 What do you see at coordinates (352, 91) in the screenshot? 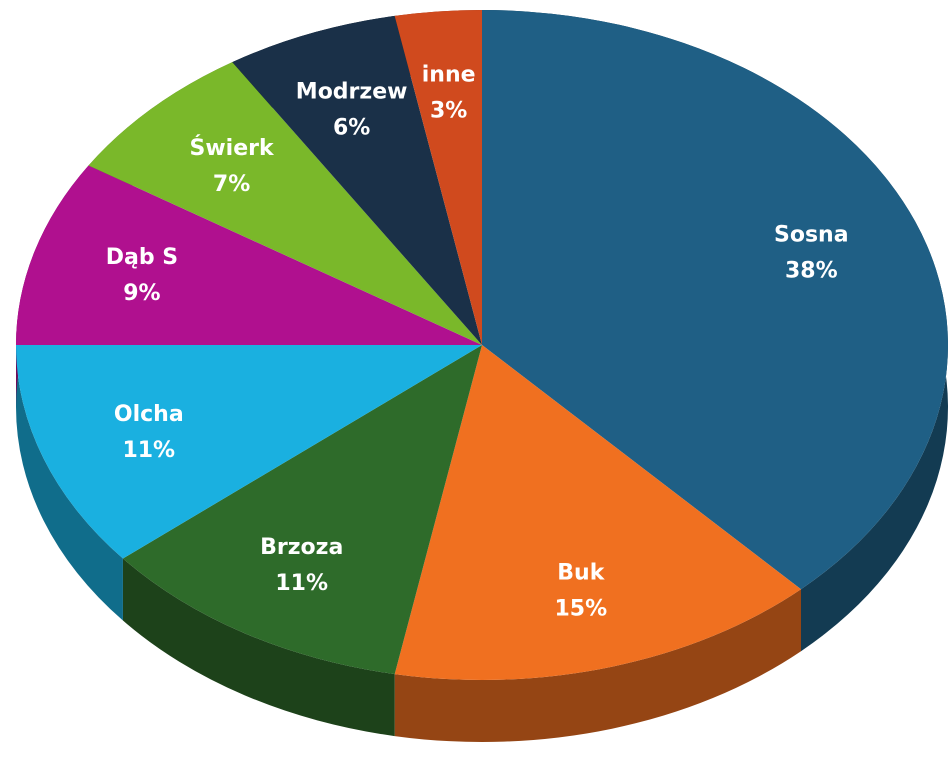
I see `slice-label: Modrzew` at bounding box center [352, 91].